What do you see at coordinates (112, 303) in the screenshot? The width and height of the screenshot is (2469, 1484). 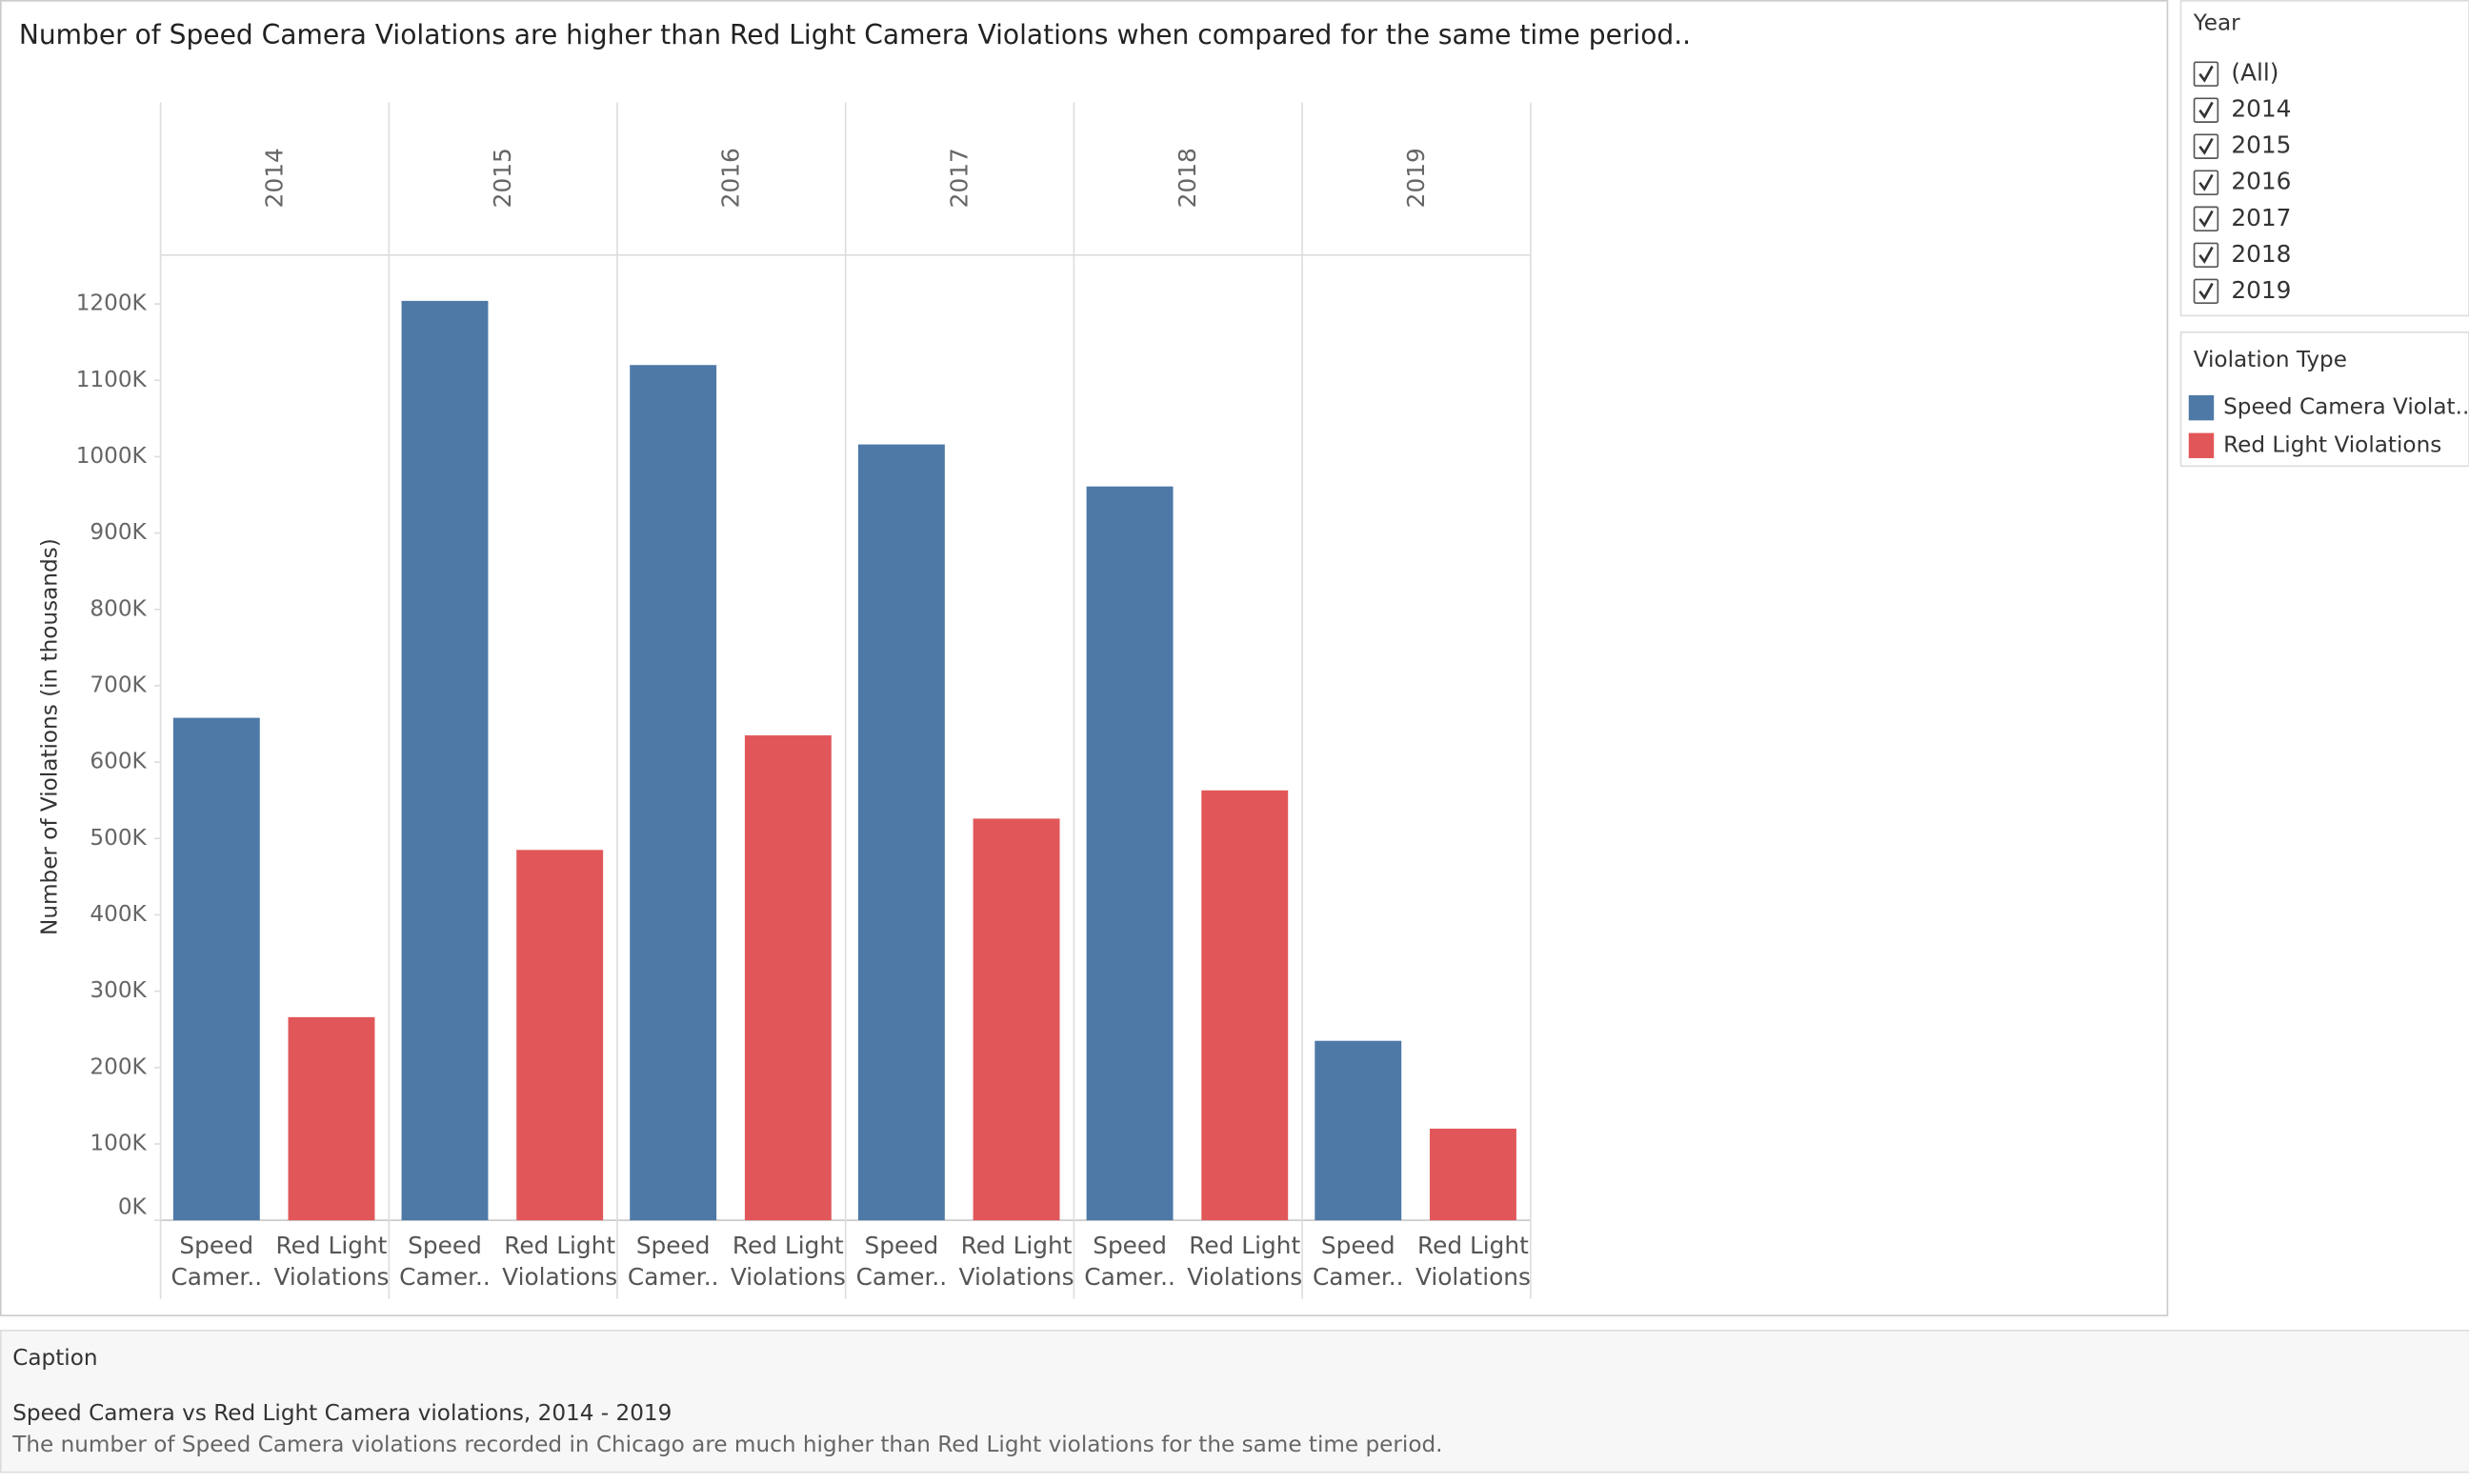 I see `y-tick-label: 1200K` at bounding box center [112, 303].